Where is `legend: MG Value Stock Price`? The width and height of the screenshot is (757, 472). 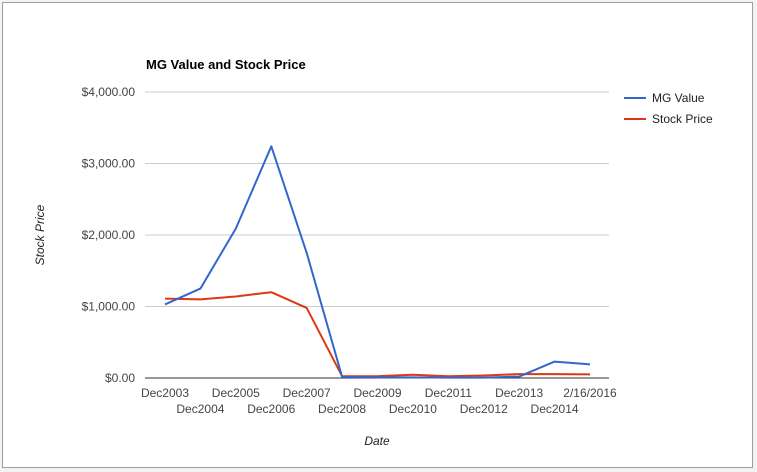 legend: MG Value Stock Price is located at coordinates (668, 108).